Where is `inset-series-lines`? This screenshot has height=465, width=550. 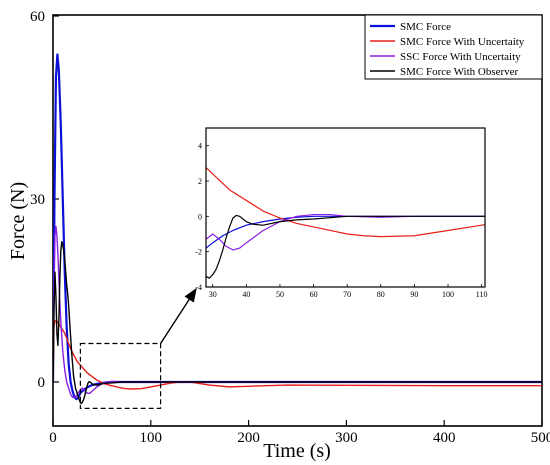
inset-series-lines is located at coordinates (345, 222).